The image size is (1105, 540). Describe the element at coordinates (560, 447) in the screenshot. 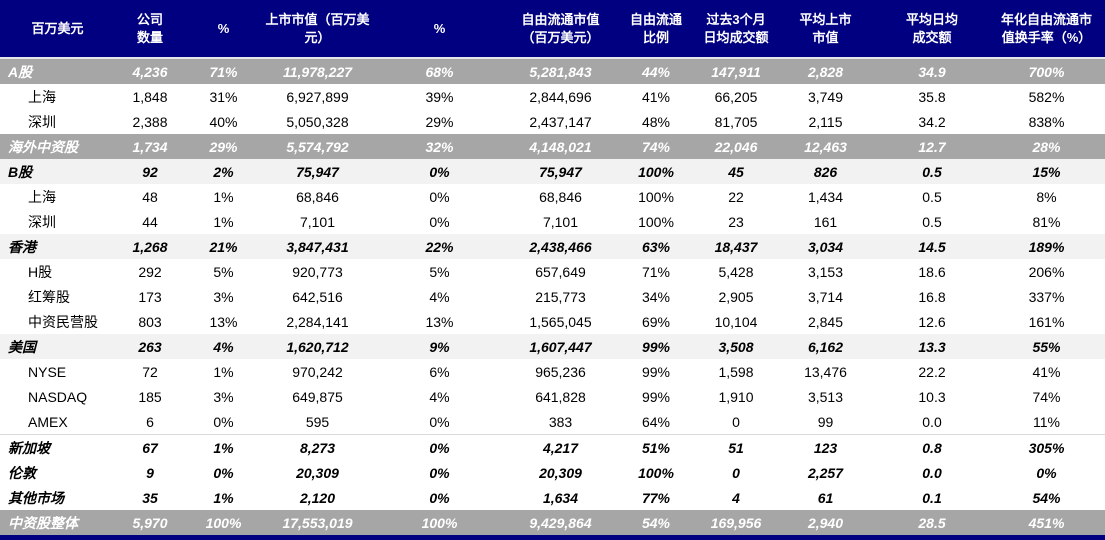

I see `table-cell: 4,217` at that location.